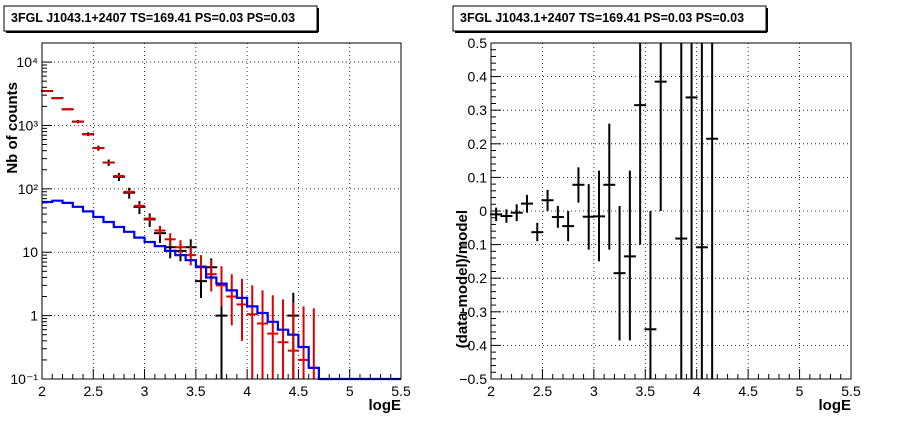  Describe the element at coordinates (12, 128) in the screenshot. I see `y-axis-label: Nb of counts` at that location.